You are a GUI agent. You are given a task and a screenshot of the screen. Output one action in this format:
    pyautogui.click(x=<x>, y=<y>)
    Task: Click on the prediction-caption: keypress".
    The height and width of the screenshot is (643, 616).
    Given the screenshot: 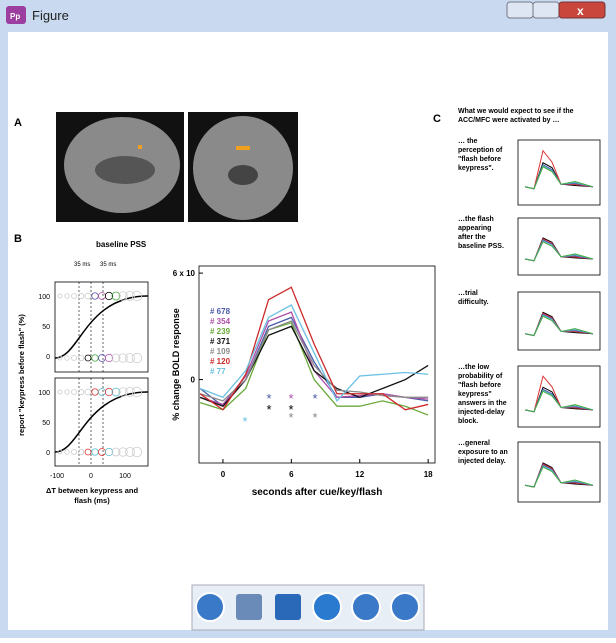 What is the action you would take?
    pyautogui.click(x=476, y=168)
    